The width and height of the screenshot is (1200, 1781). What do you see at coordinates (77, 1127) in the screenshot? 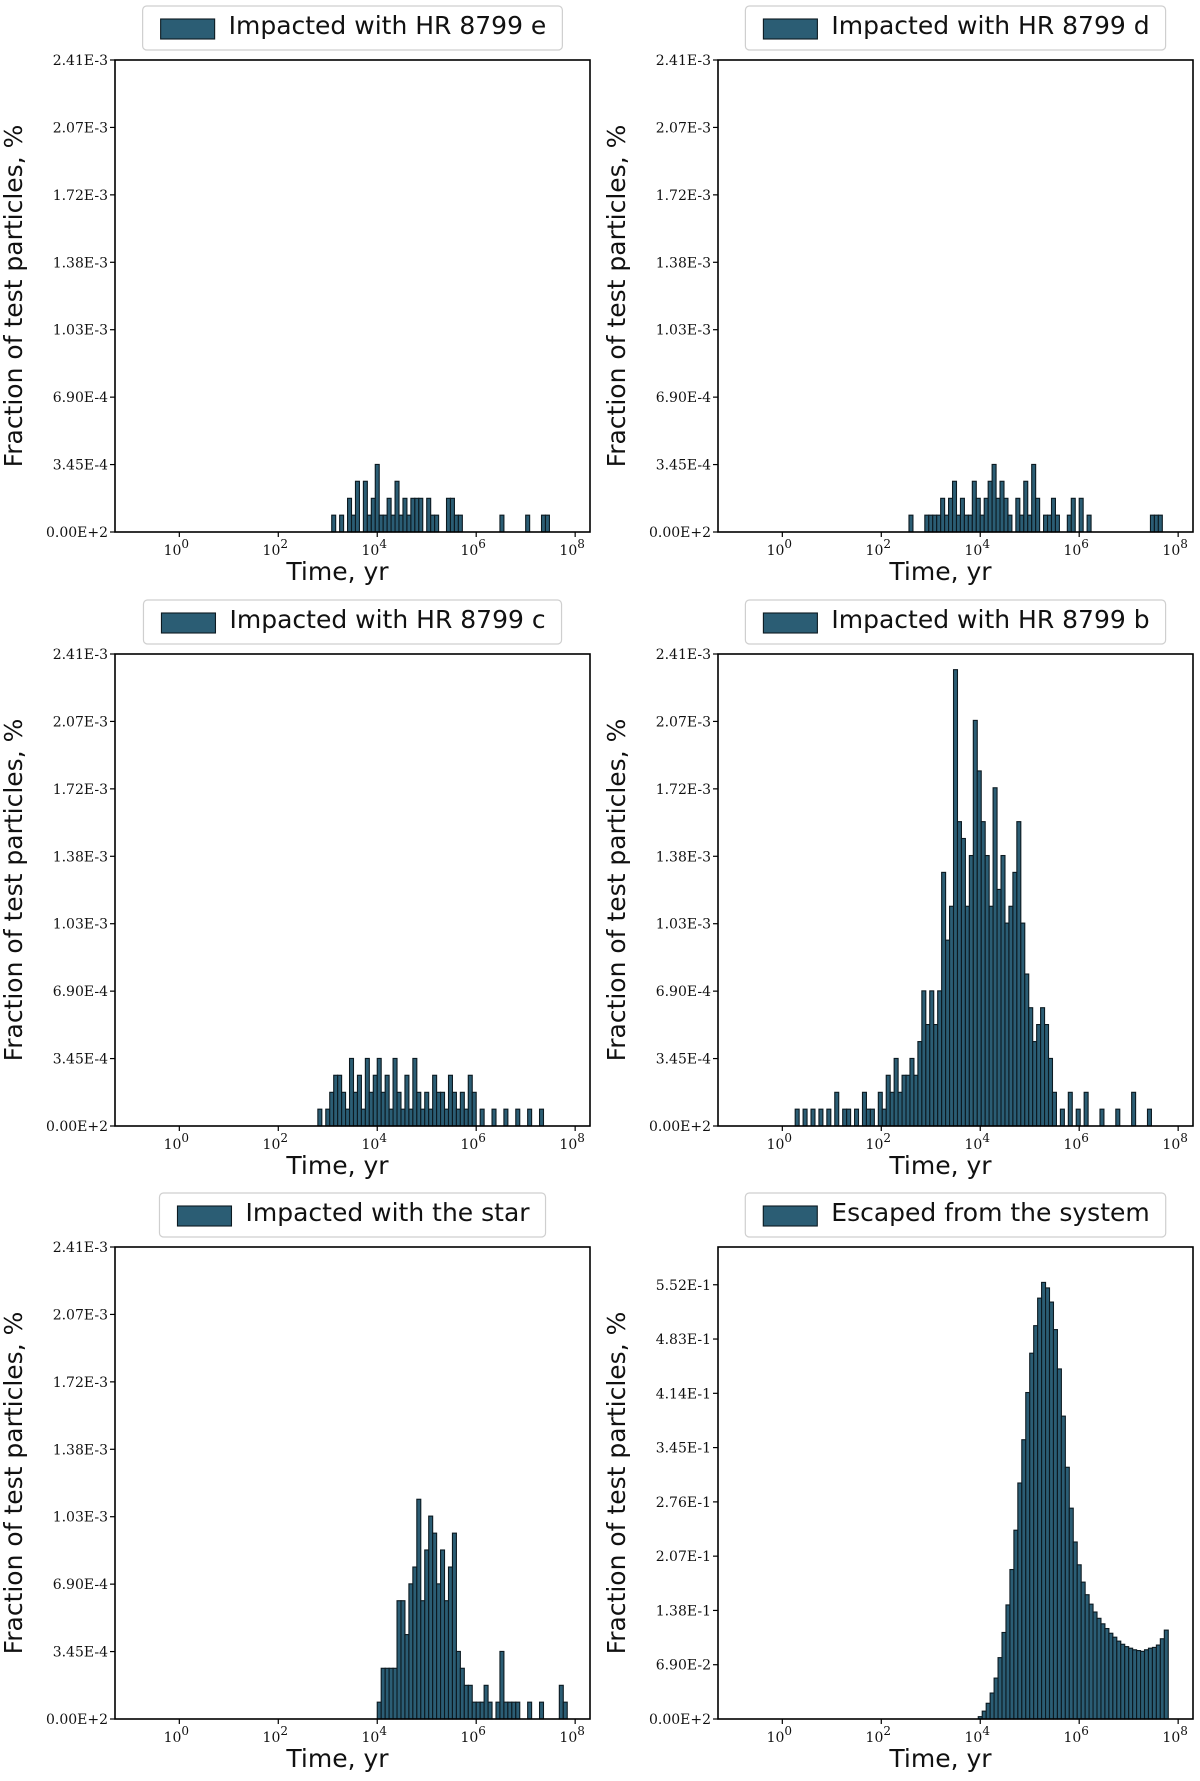
I see `y-tick-label: 0.00E+2` at bounding box center [77, 1127].